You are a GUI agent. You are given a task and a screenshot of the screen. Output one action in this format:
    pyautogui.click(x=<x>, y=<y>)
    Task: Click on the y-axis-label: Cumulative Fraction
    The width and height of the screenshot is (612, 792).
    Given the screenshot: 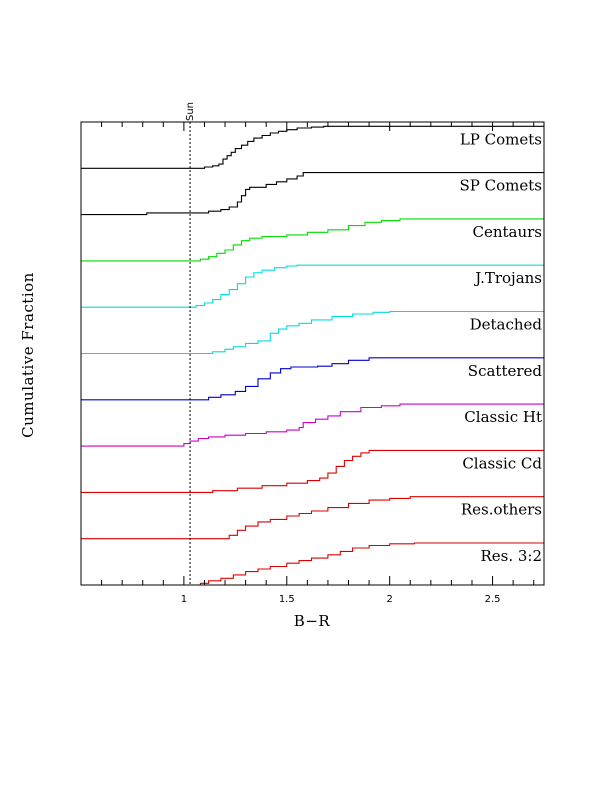 What is the action you would take?
    pyautogui.click(x=28, y=355)
    